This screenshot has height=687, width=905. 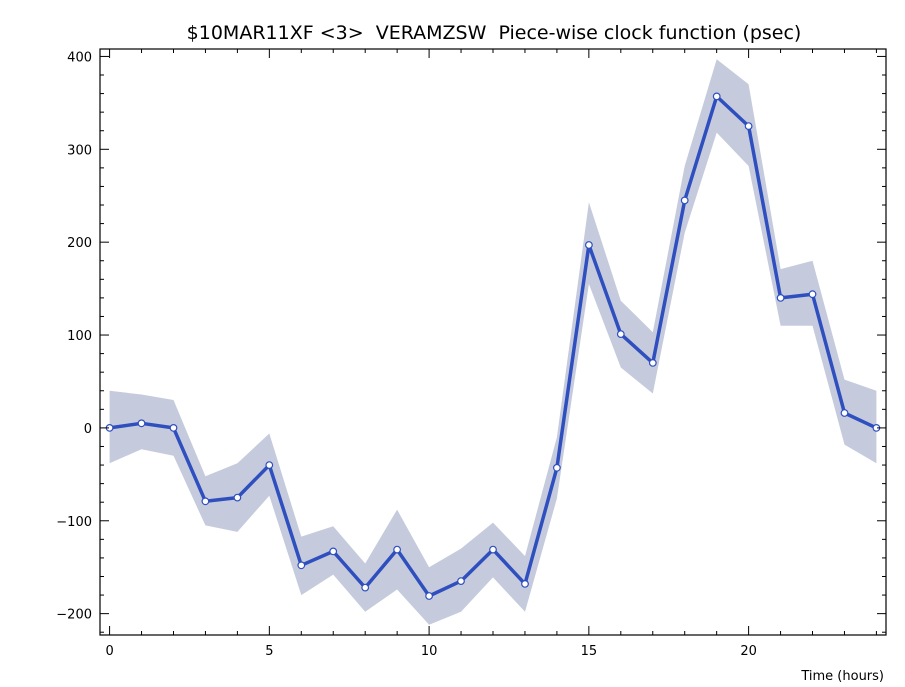 I want to click on x-tick-label: 15, so click(x=589, y=651).